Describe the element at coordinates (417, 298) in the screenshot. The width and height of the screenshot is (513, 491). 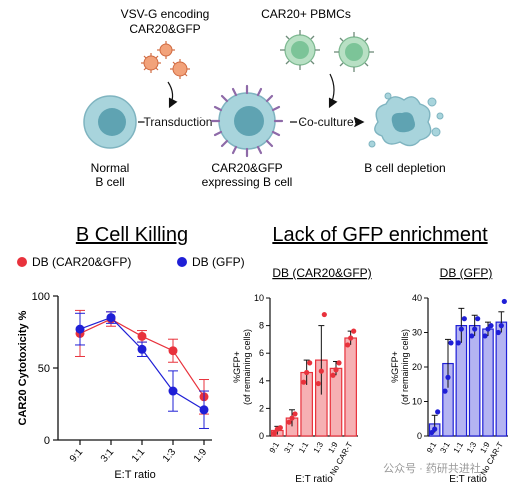
I see `y-tick-label-4: 40` at that location.